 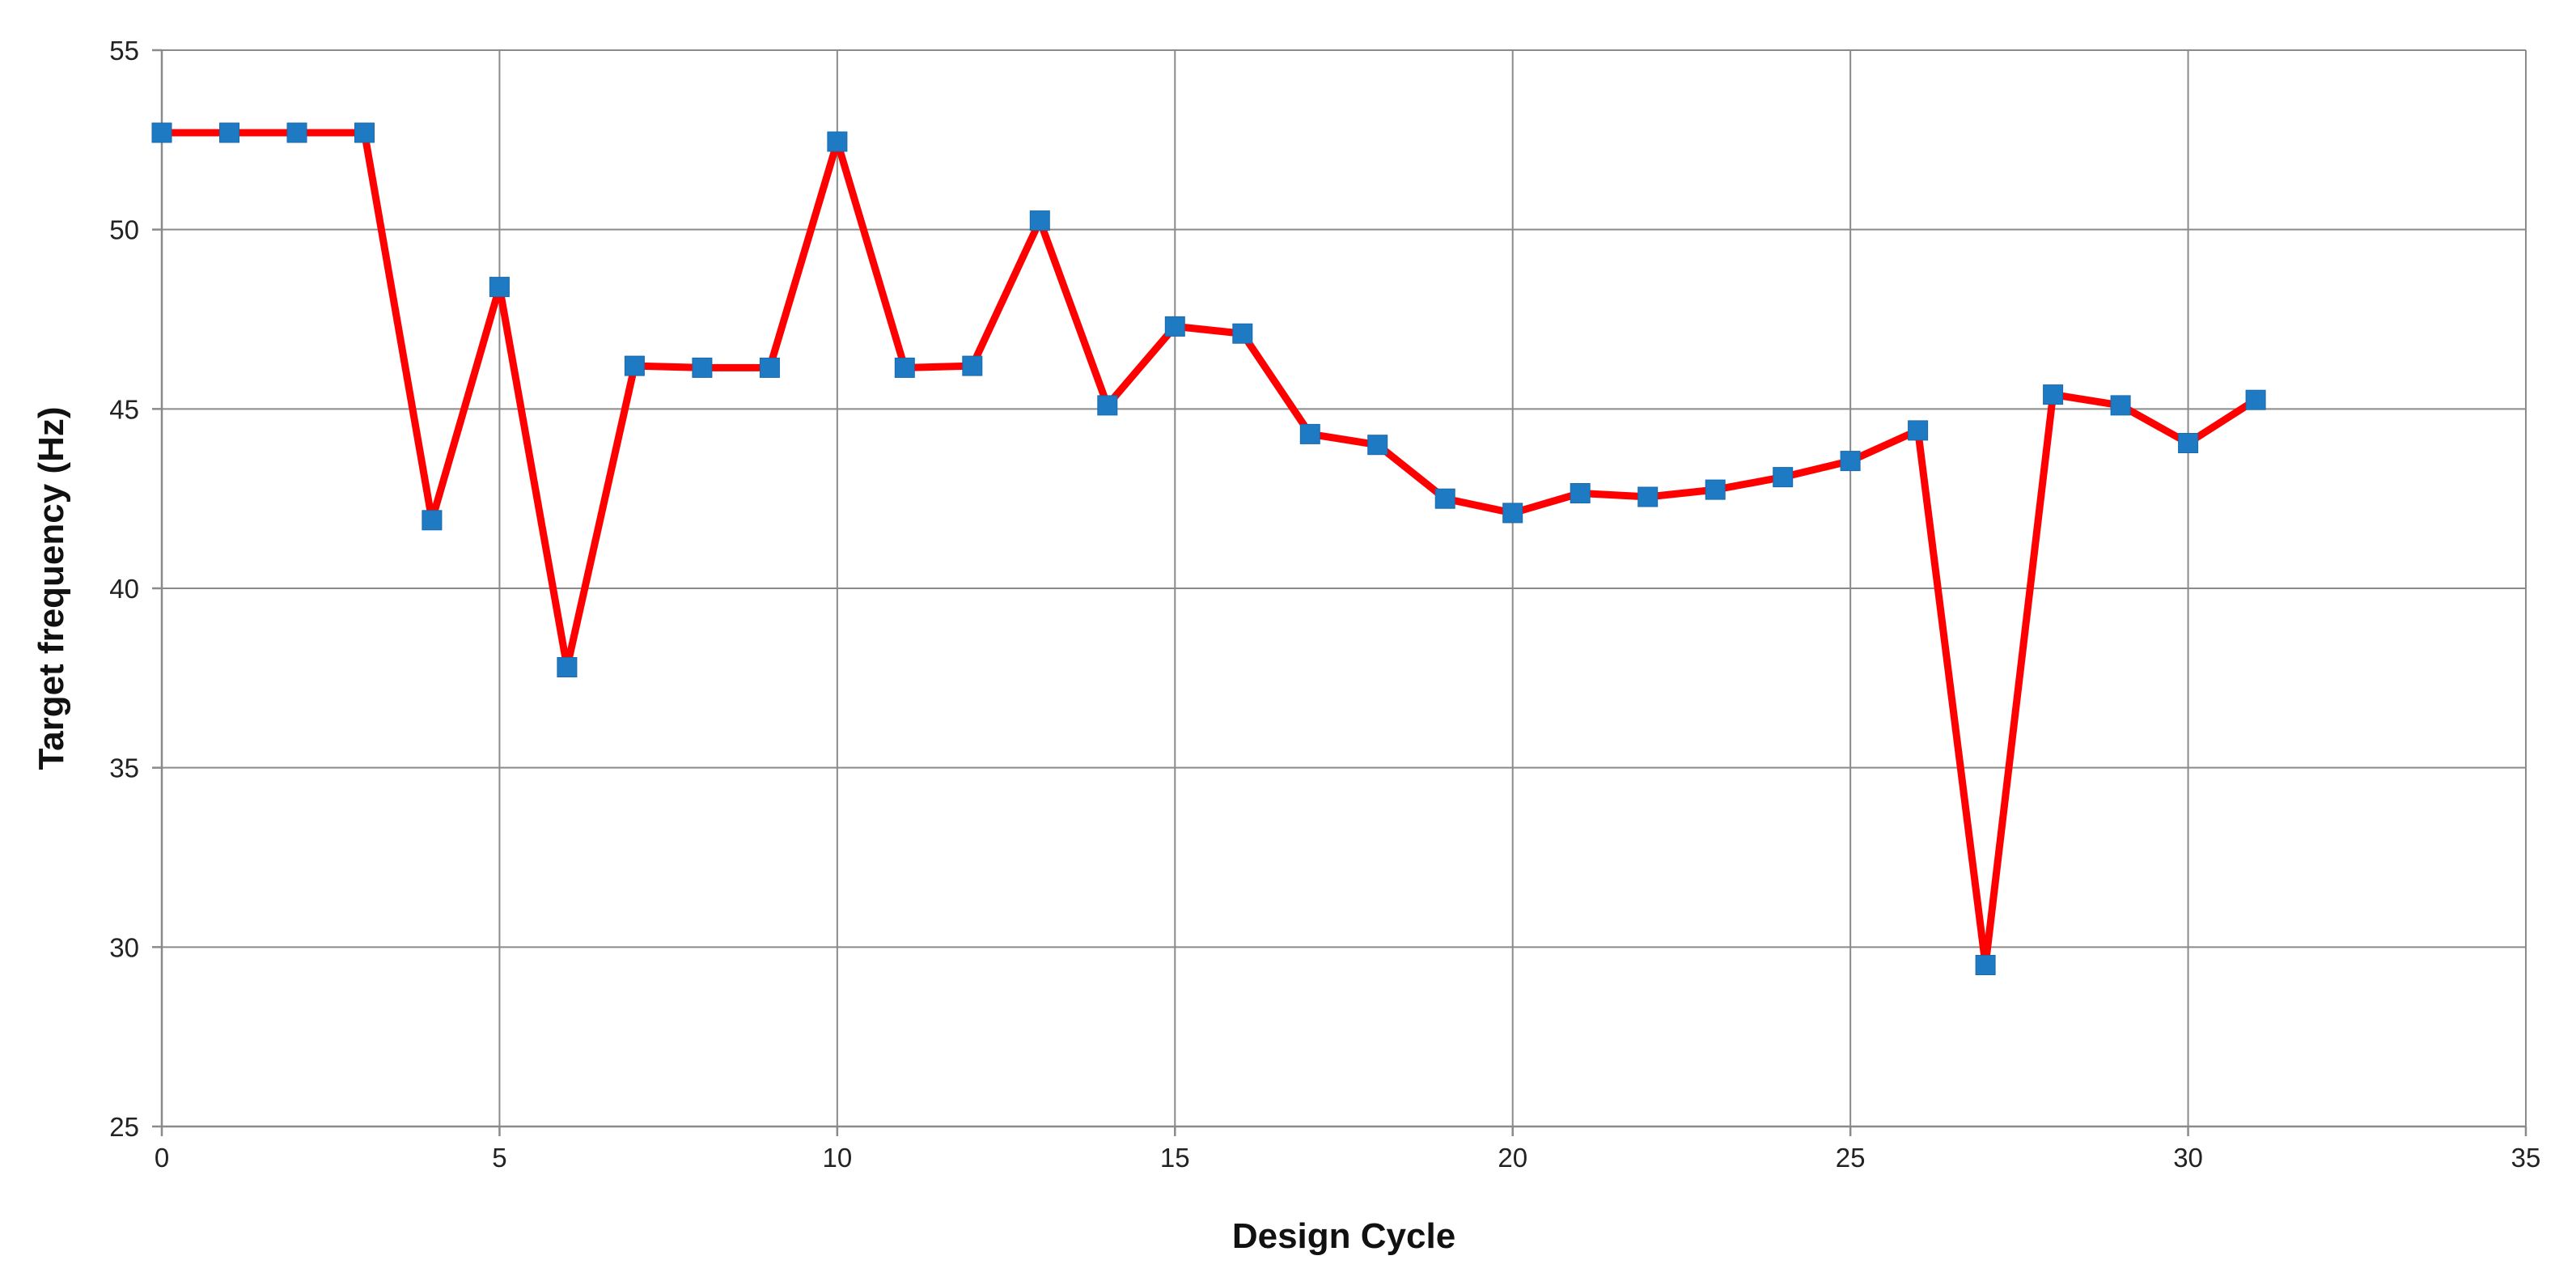 What do you see at coordinates (1512, 1158) in the screenshot?
I see `x-tick-label: 20` at bounding box center [1512, 1158].